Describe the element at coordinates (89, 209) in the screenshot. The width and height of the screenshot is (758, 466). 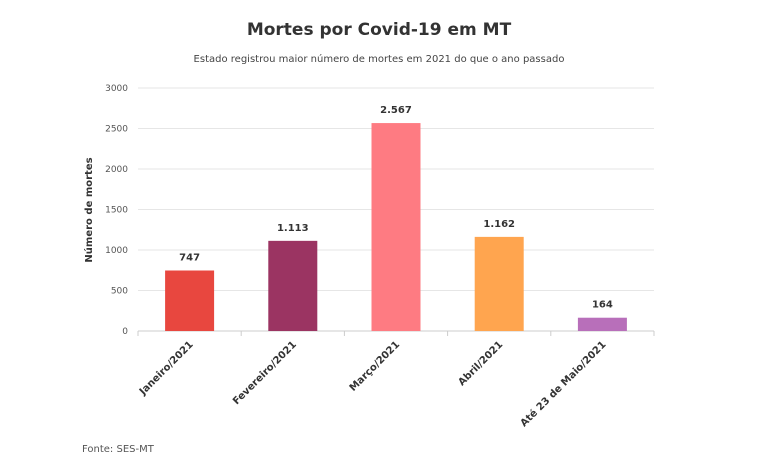
I see `y-axis-label: Número de mortes` at that location.